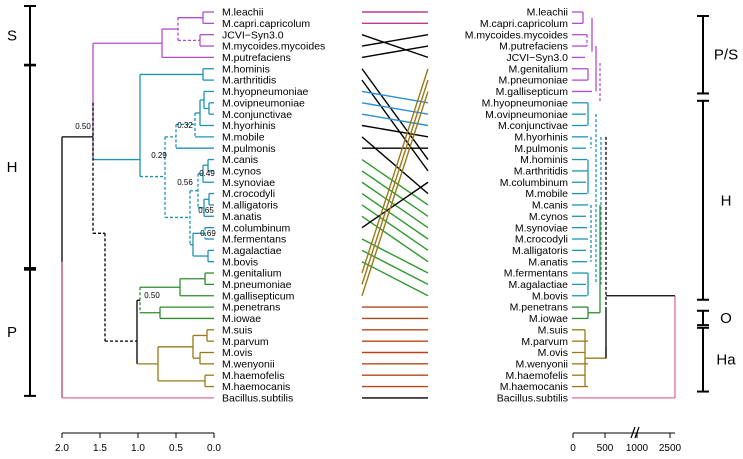 The height and width of the screenshot is (459, 743). I want to click on left-leaf-21: M.agalactiae, so click(252, 251).